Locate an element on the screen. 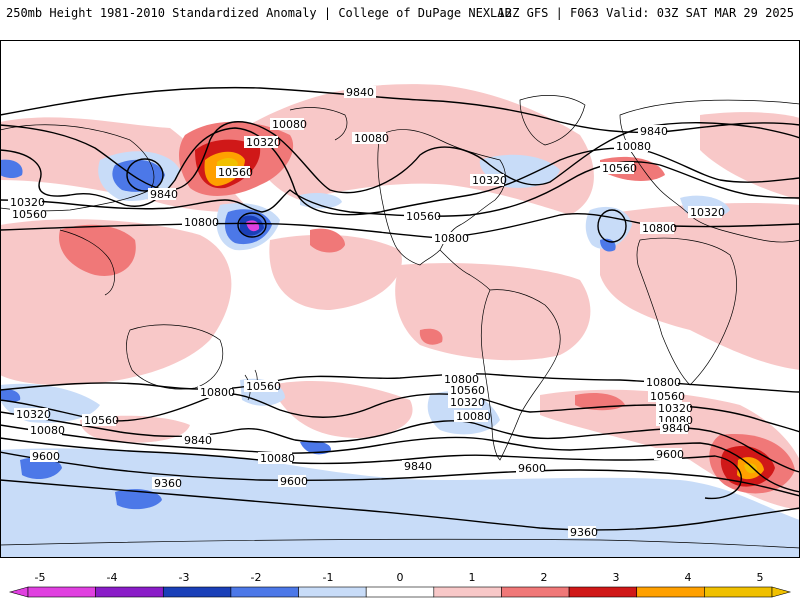  southeast-asia-outline is located at coordinates (87, 262).